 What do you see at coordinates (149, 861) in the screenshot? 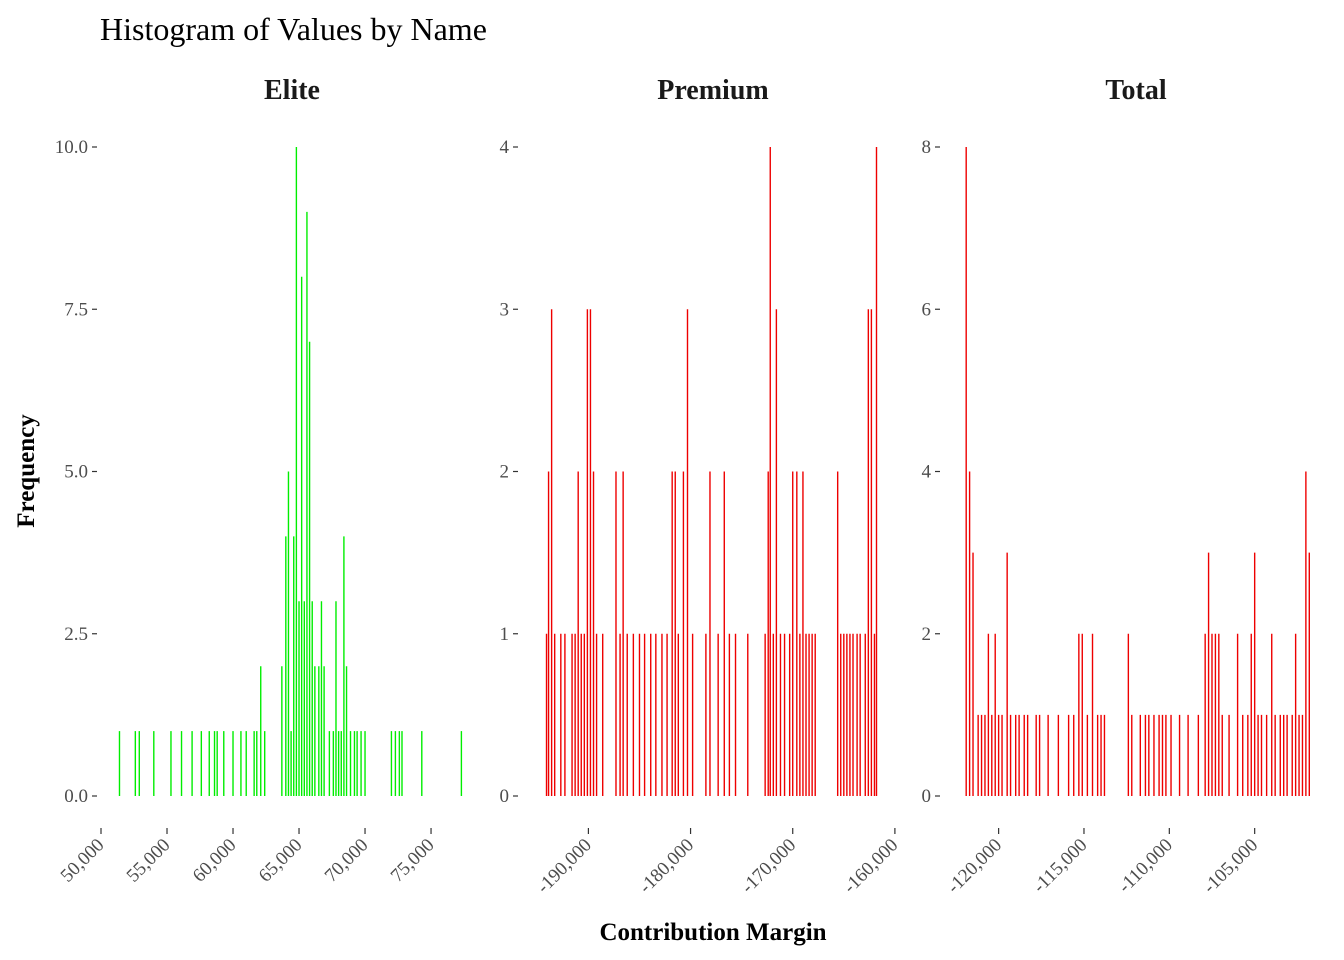
I see `x-tick-label-elite: 55,000` at bounding box center [149, 861].